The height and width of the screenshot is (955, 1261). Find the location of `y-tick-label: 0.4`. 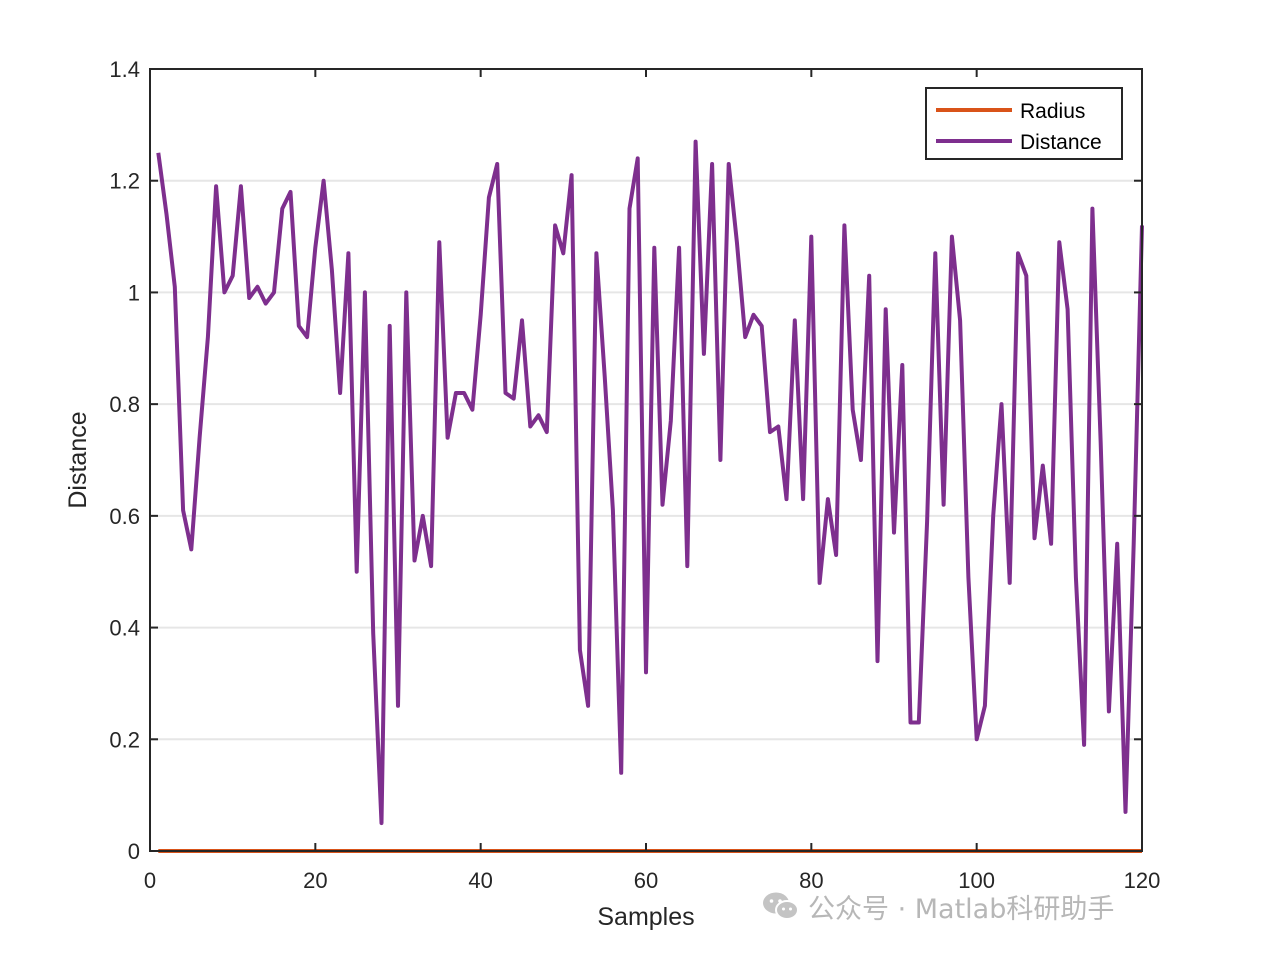

y-tick-label: 0.4 is located at coordinates (124, 628).